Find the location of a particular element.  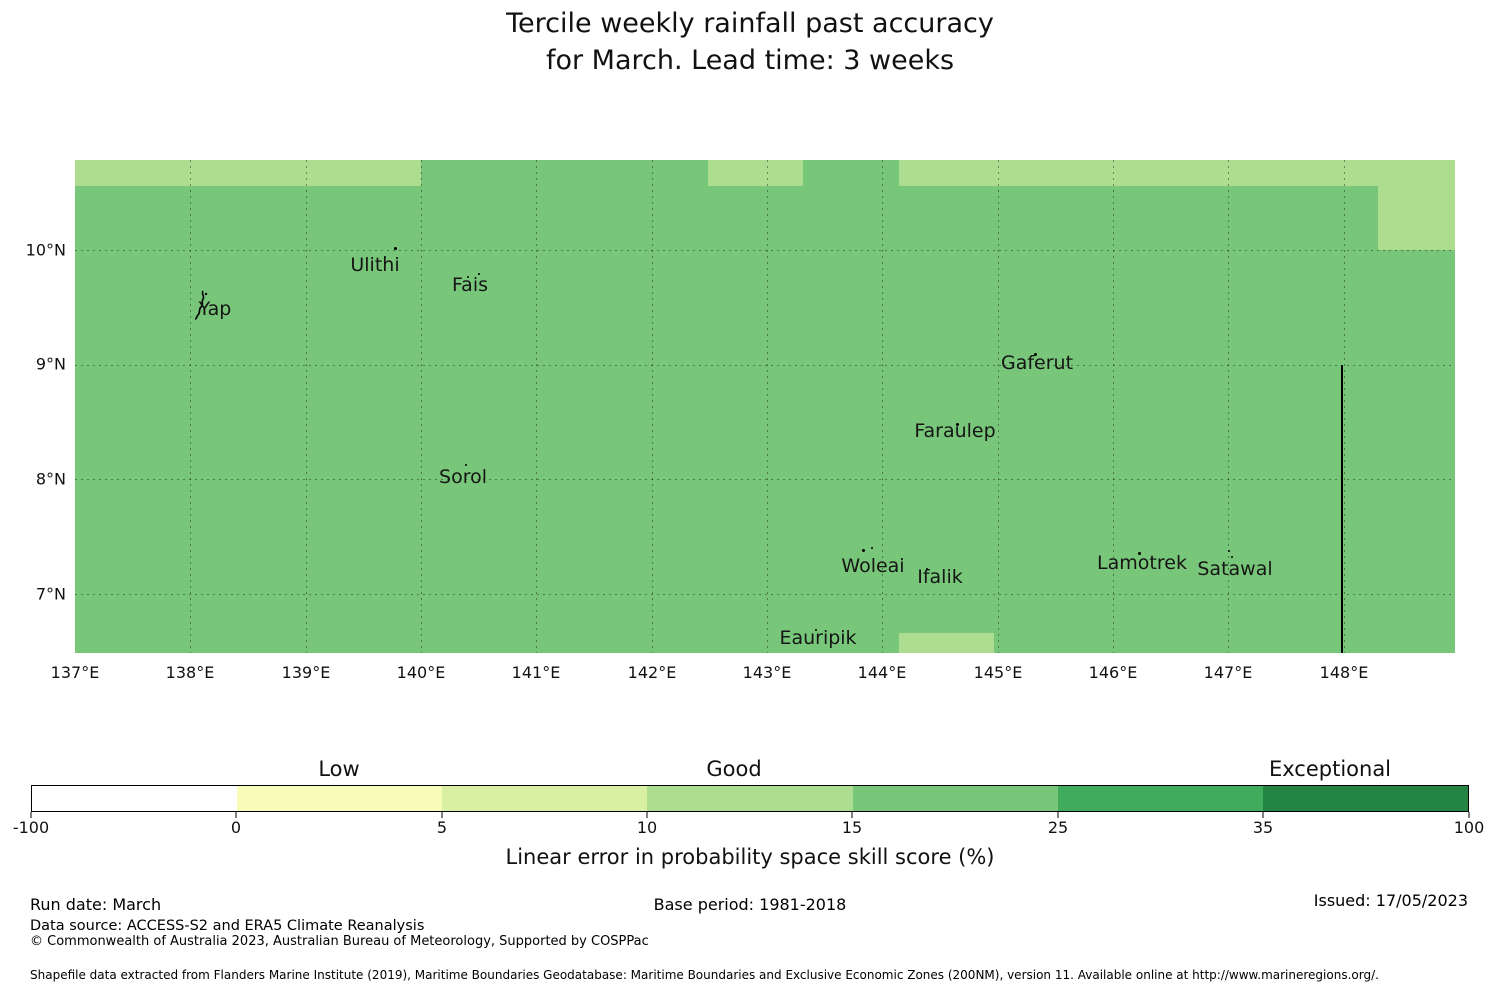

colorbar-tick-label: 100 is located at coordinates (1469, 827).